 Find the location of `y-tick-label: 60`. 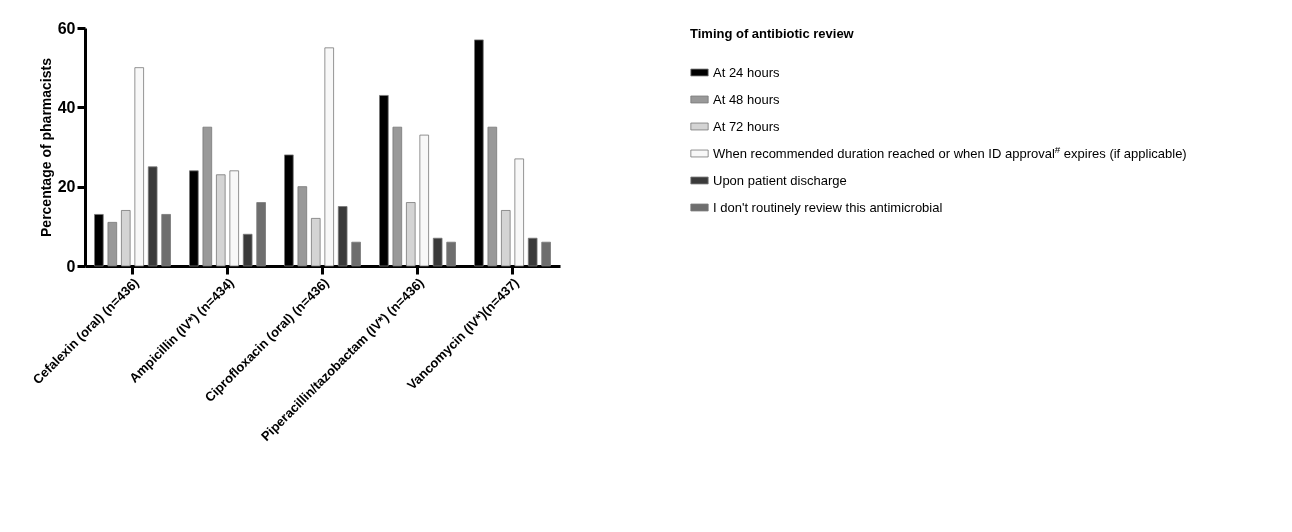

y-tick-label: 60 is located at coordinates (66, 28).